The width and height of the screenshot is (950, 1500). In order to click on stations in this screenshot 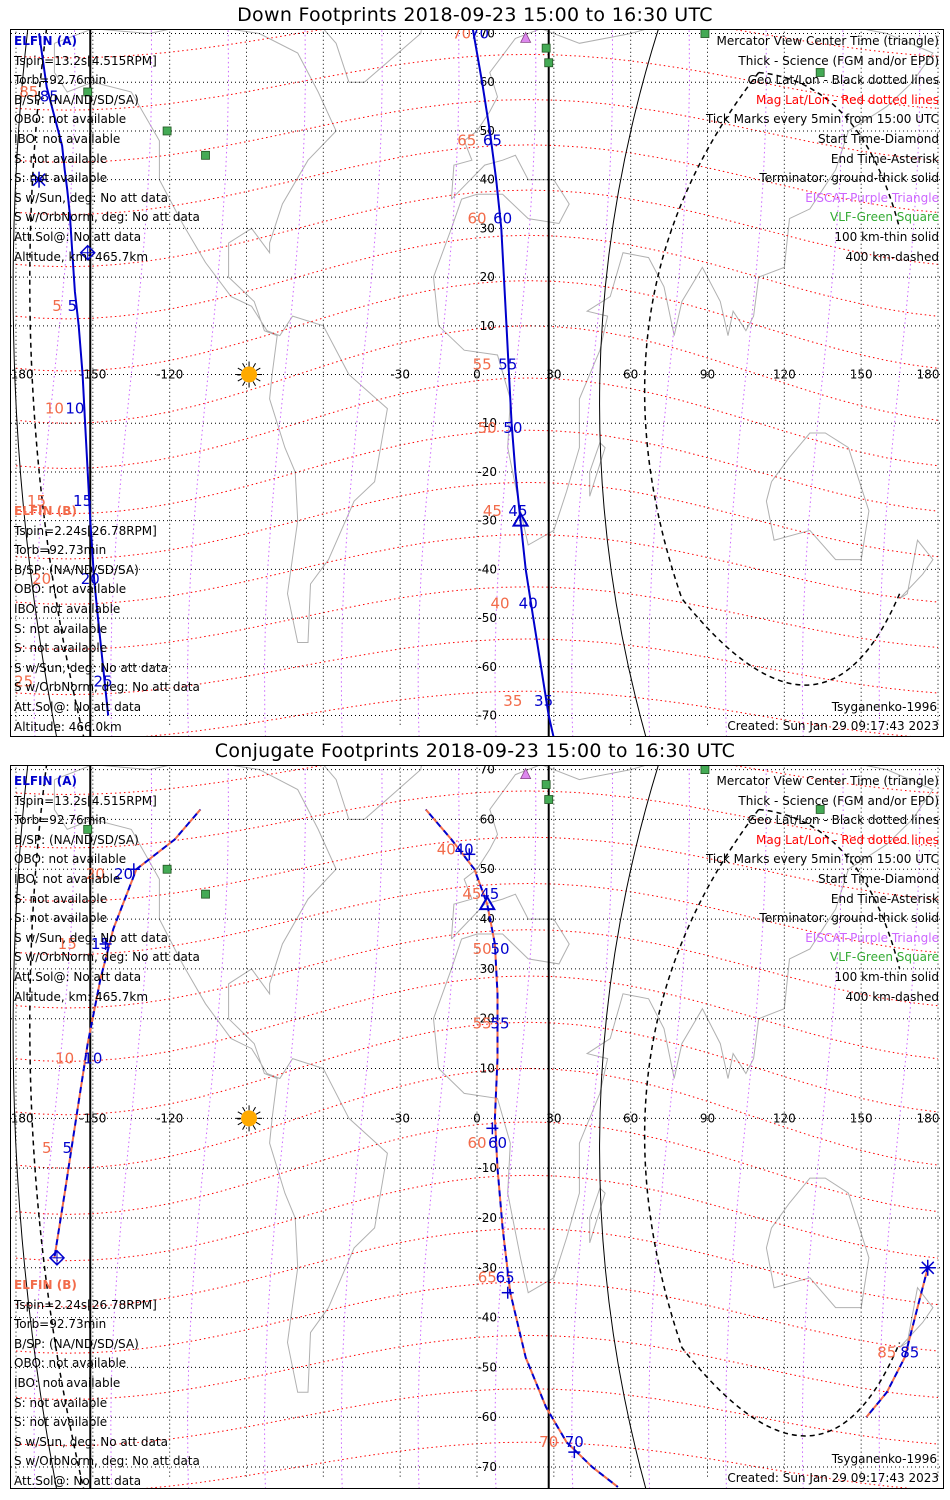, I will do `click(454, 832)`.